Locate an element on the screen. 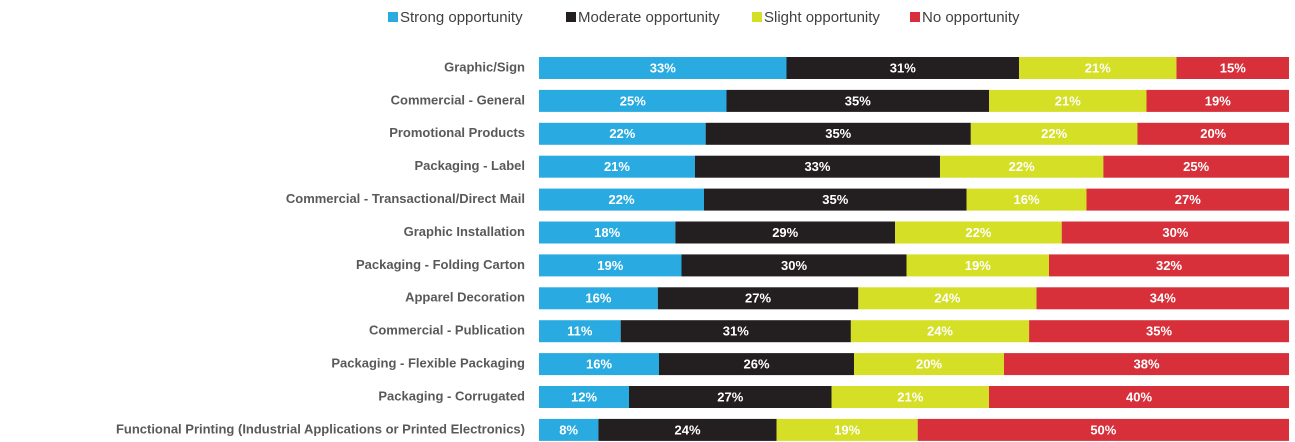  value-label: 12% is located at coordinates (584, 396).